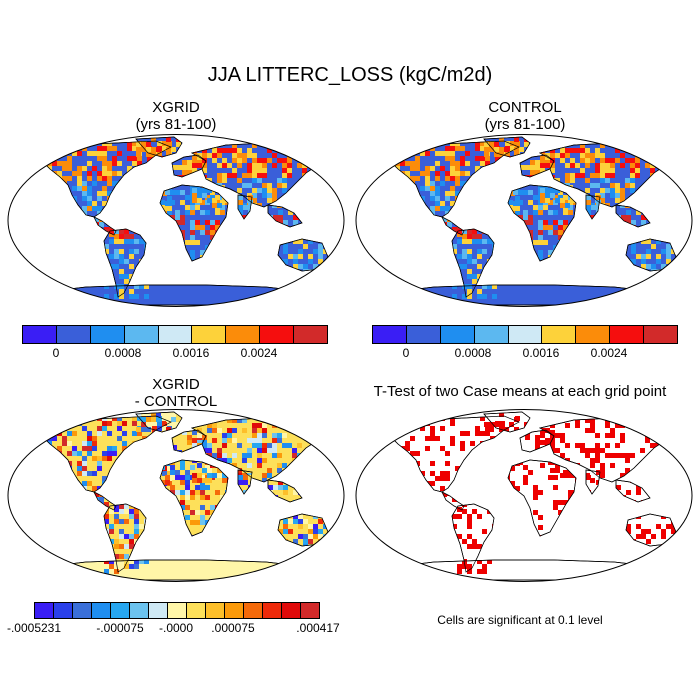 The image size is (700, 700). I want to click on cbar2-label: 0.0024, so click(609, 353).